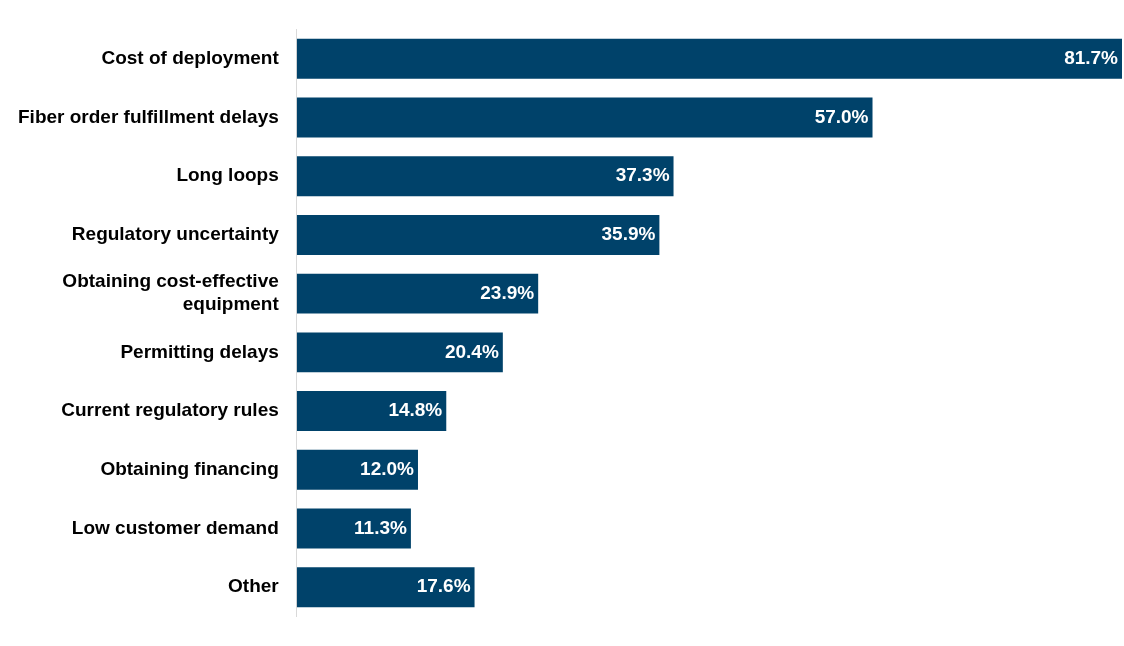 The width and height of the screenshot is (1124, 646). I want to click on data-label: 11.3%, so click(381, 527).